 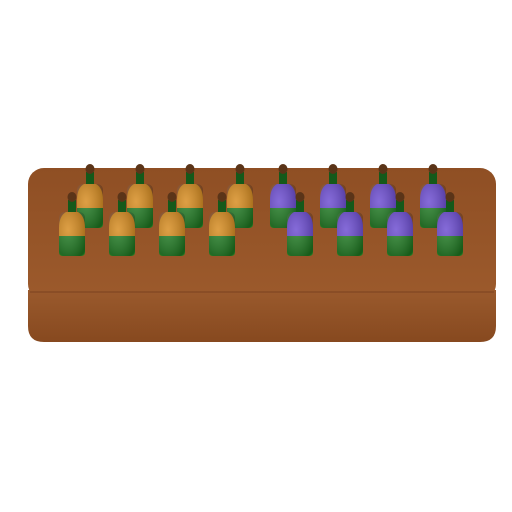 I want to click on bottles-front-row, so click(x=261, y=224).